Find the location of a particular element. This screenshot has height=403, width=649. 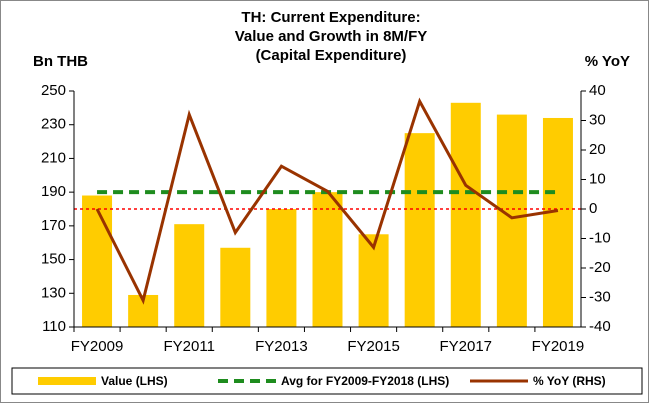

y-tick-label: 250 is located at coordinates (53, 90).